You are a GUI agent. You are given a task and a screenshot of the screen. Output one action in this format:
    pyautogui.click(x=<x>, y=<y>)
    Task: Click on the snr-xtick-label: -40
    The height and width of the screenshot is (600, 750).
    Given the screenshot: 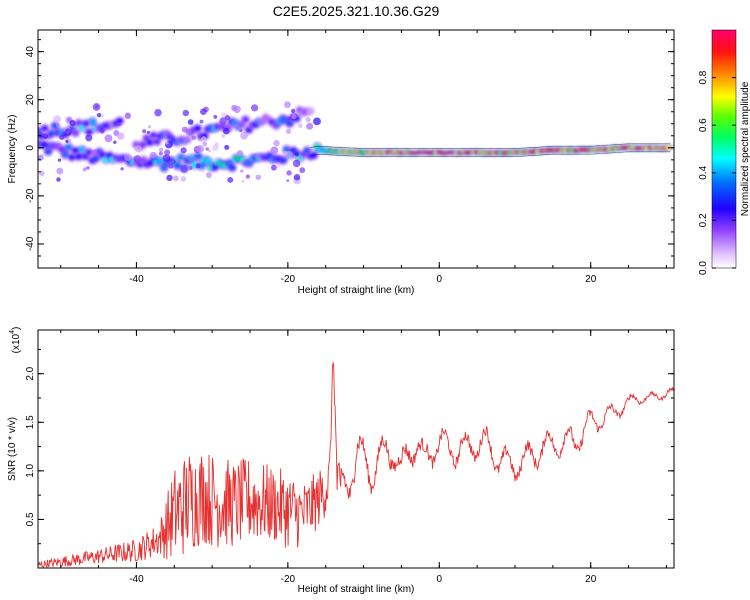 What is the action you would take?
    pyautogui.click(x=136, y=579)
    